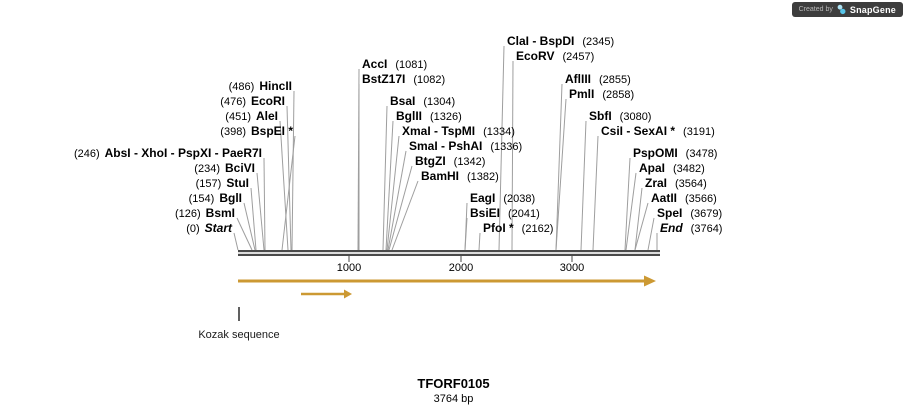  Describe the element at coordinates (429, 117) in the screenshot. I see `site-label: BglII (1326)` at that location.